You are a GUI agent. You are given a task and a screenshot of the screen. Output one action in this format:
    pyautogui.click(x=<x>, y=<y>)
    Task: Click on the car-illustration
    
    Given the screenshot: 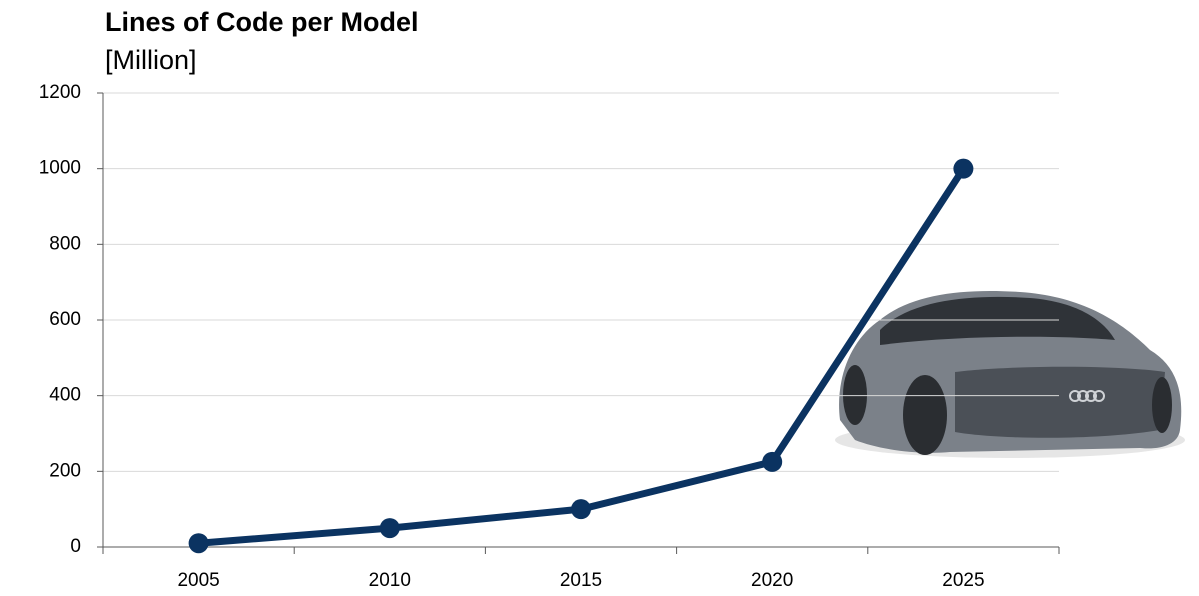 What is the action you would take?
    pyautogui.click(x=1010, y=374)
    